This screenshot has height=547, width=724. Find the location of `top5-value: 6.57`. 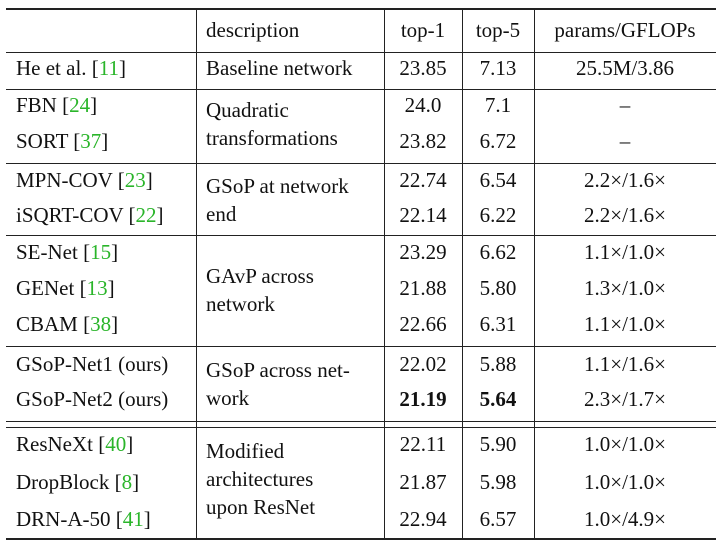

top5-value: 6.57 is located at coordinates (498, 519).